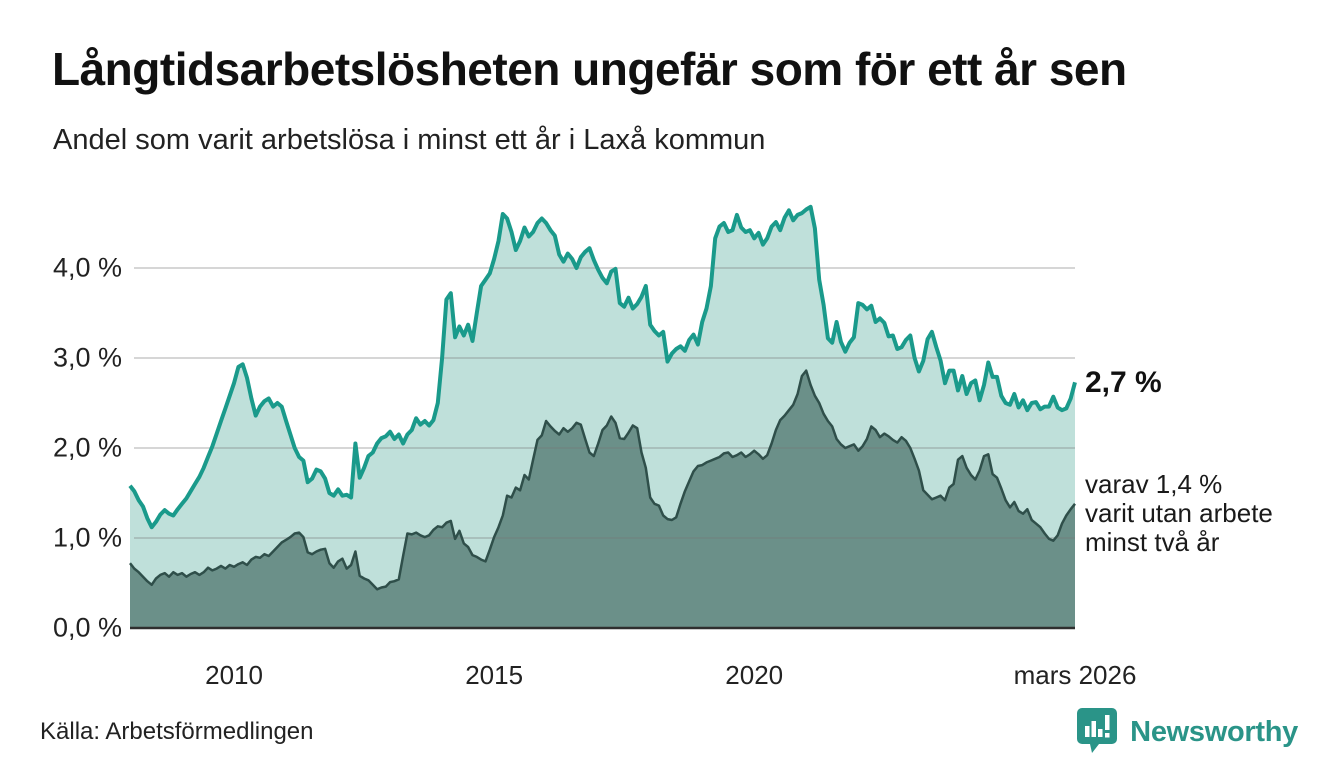 The height and width of the screenshot is (780, 1340). I want to click on y-tick-label: 0,0 %, so click(87, 627).